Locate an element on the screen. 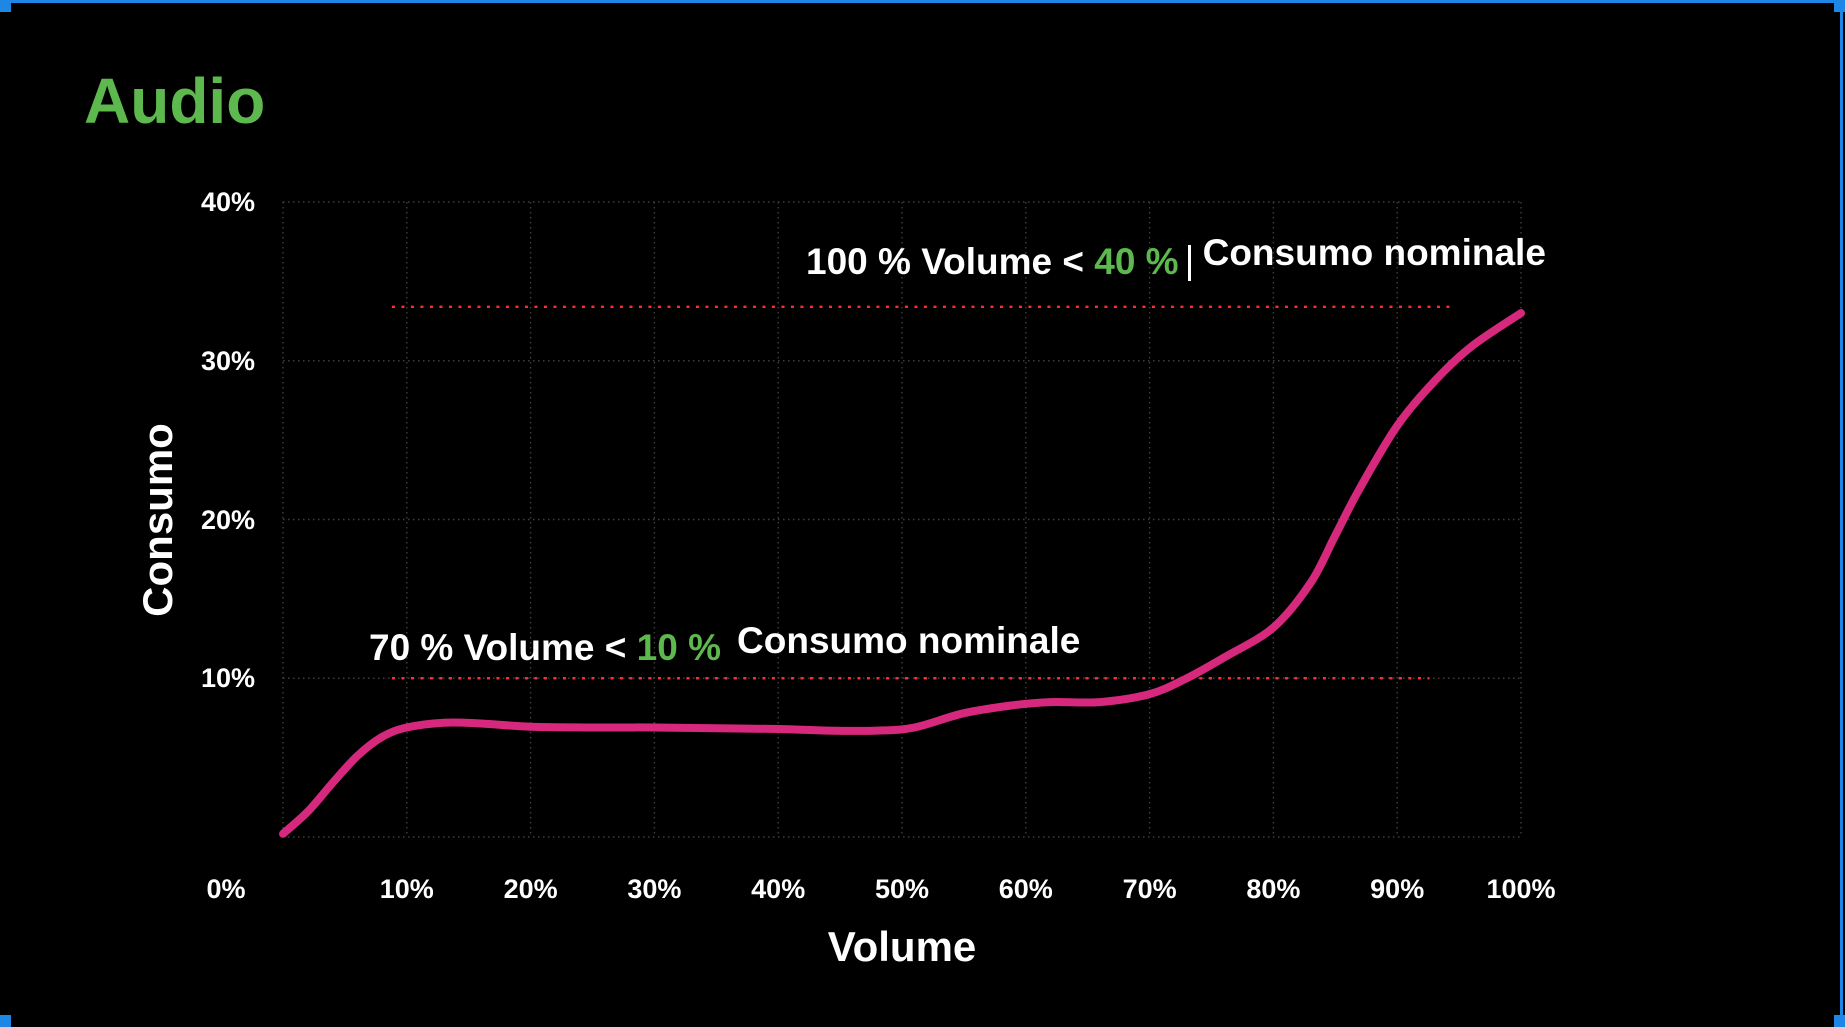 This screenshot has height=1027, width=1845. selection-handle-top-left is located at coordinates (5, 6).